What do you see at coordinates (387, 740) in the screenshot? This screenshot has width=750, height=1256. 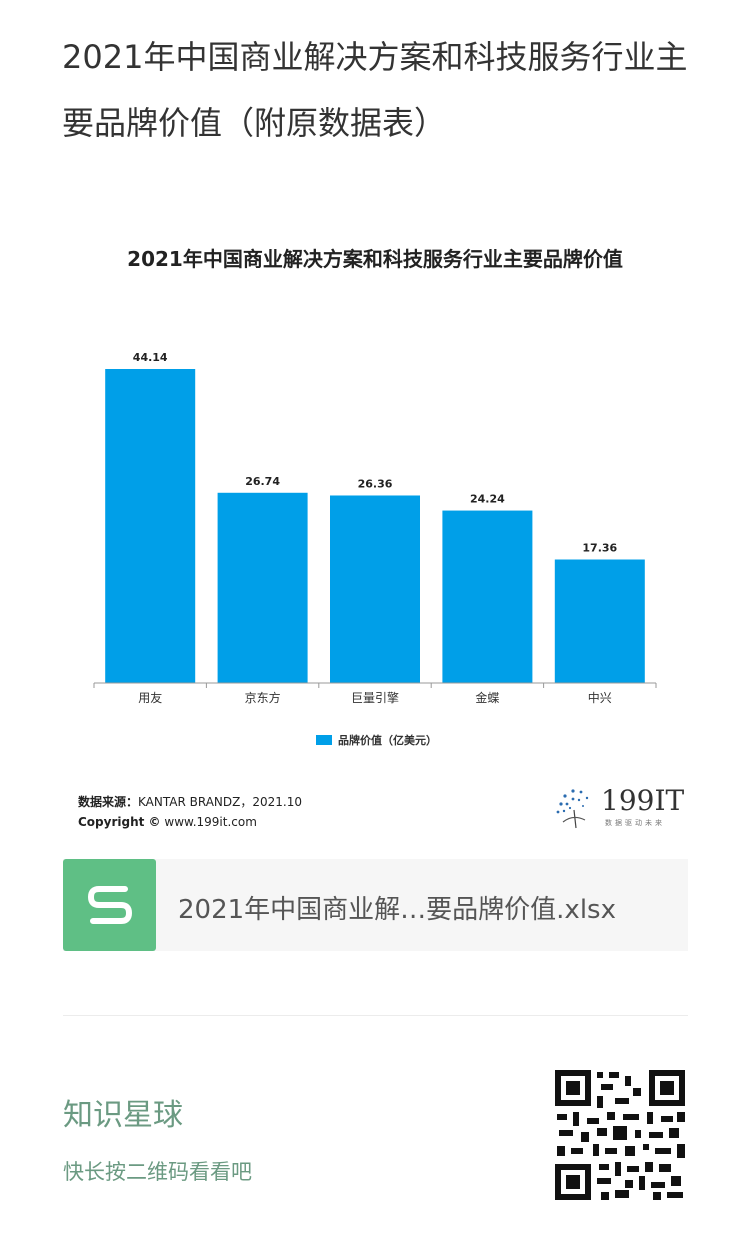 I see `legend-label: 品牌价值（亿美元）` at bounding box center [387, 740].